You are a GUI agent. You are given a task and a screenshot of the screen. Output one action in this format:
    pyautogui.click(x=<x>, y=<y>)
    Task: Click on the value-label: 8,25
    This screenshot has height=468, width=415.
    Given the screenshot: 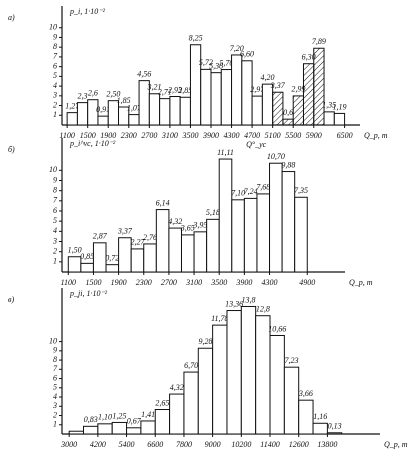 What is the action you would take?
    pyautogui.click(x=196, y=38)
    